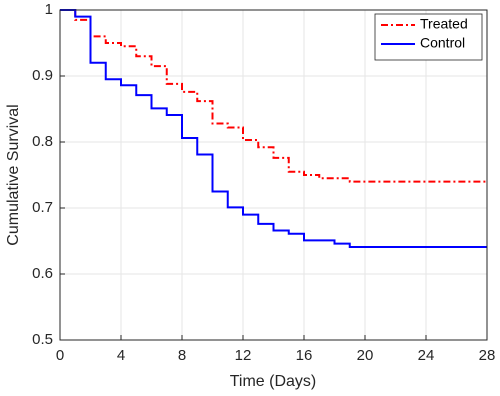  I want to click on y-tick-label: 0.9, so click(42, 75).